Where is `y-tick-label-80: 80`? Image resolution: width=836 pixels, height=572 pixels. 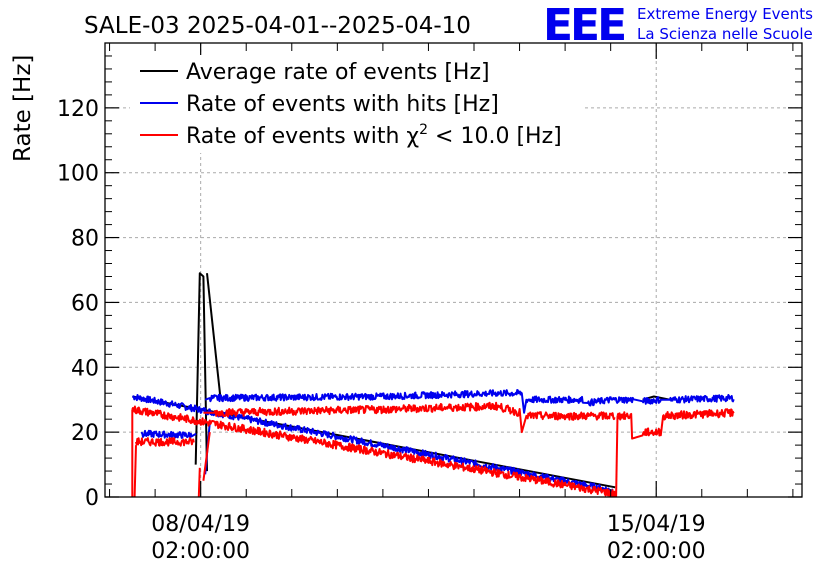 y-tick-label-80: 80 is located at coordinates (85, 239).